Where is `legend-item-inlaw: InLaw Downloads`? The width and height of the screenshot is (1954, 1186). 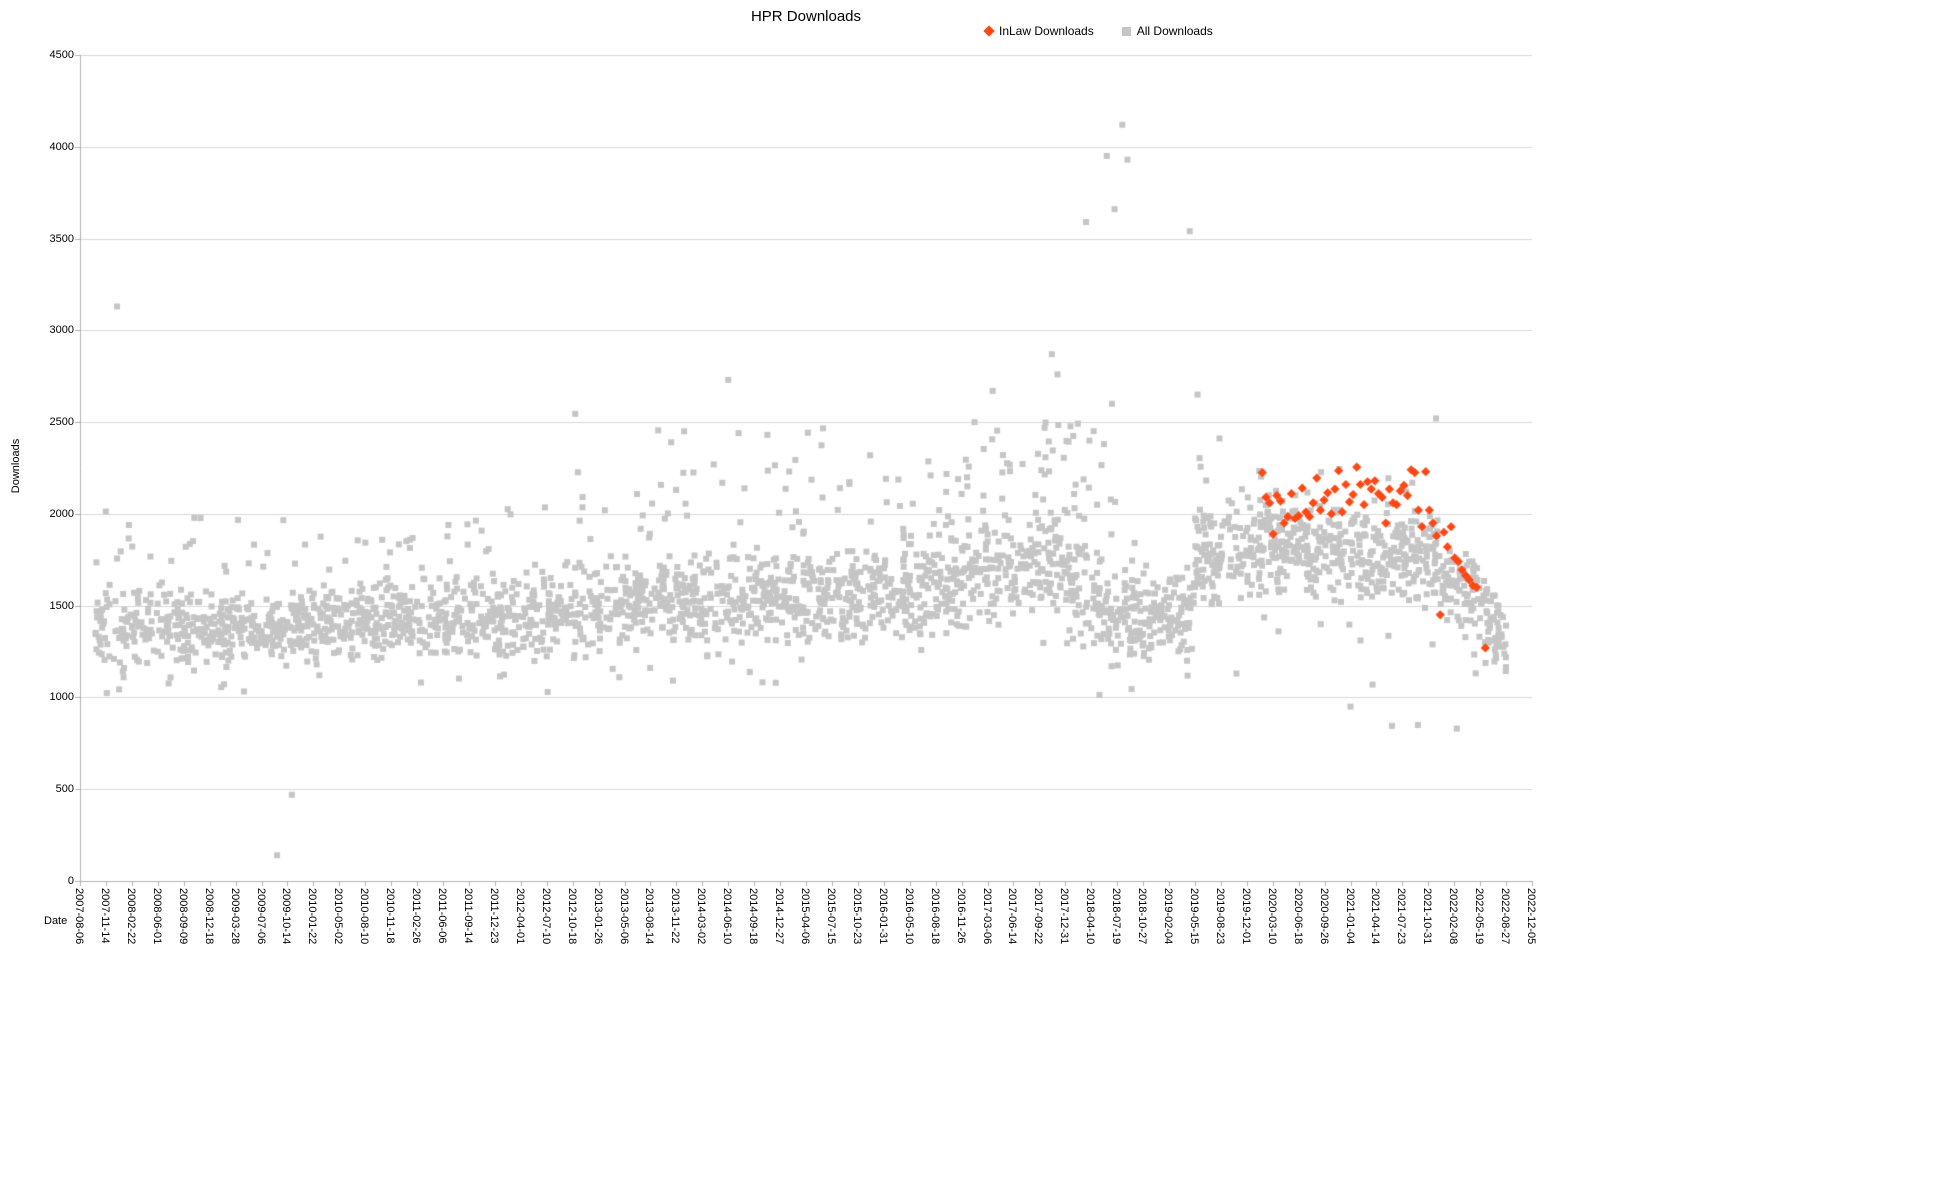
legend-item-inlaw: InLaw Downloads is located at coordinates (1038, 31).